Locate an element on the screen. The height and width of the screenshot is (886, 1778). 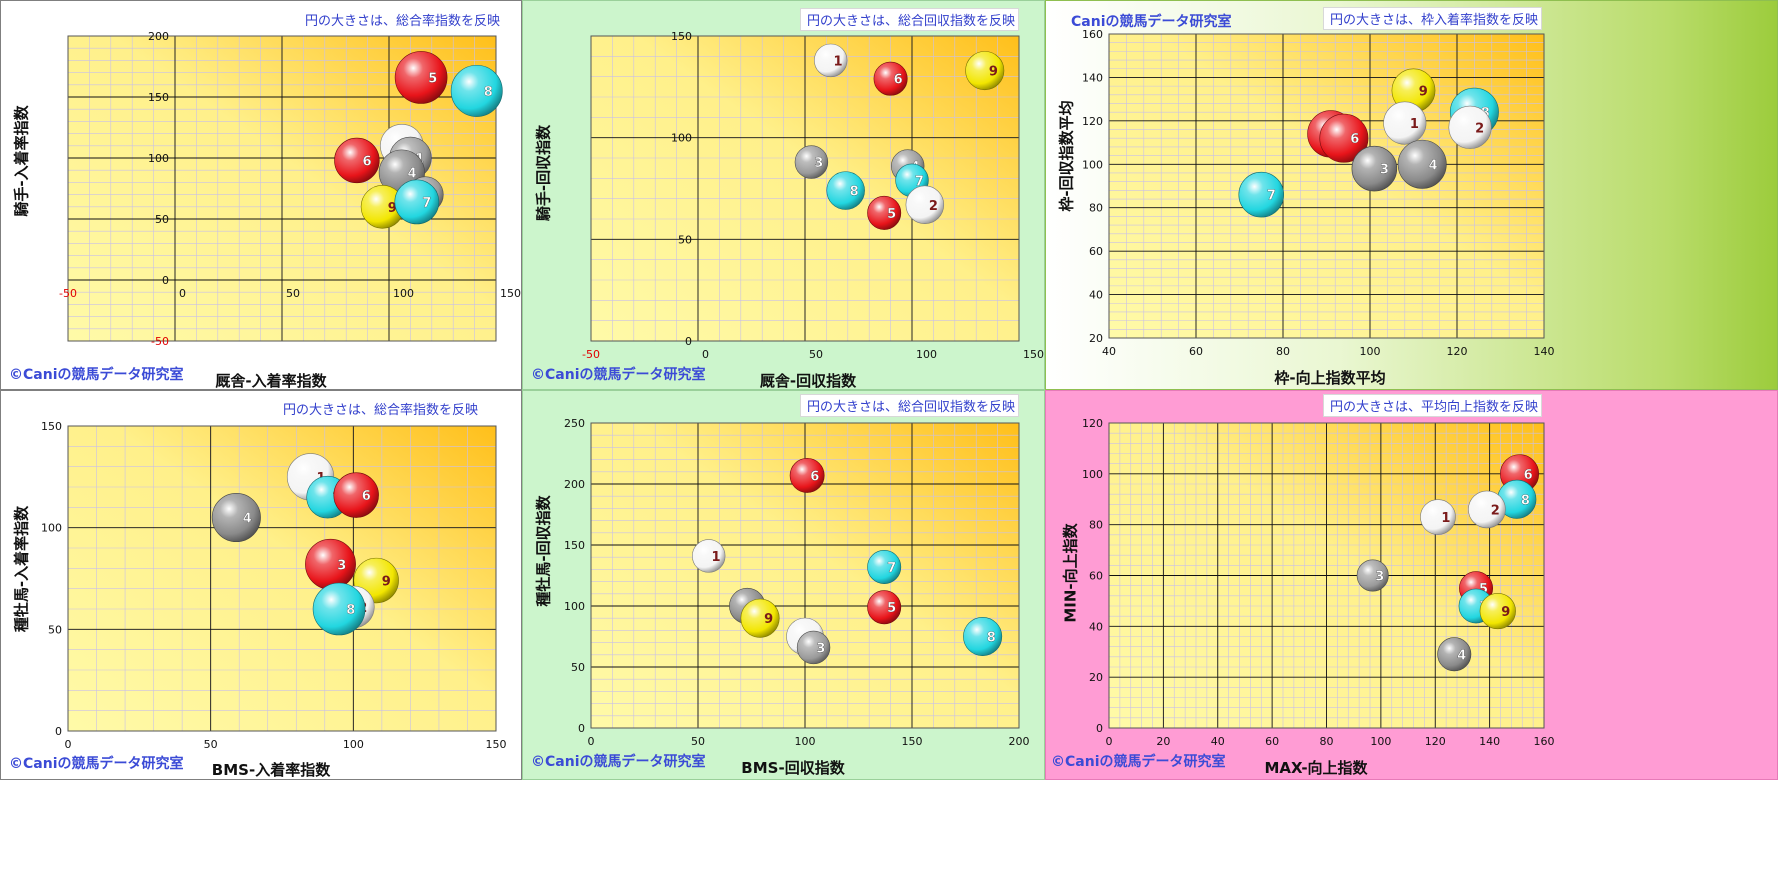
x-axis-label: BMS-回収指数 is located at coordinates (793, 768).